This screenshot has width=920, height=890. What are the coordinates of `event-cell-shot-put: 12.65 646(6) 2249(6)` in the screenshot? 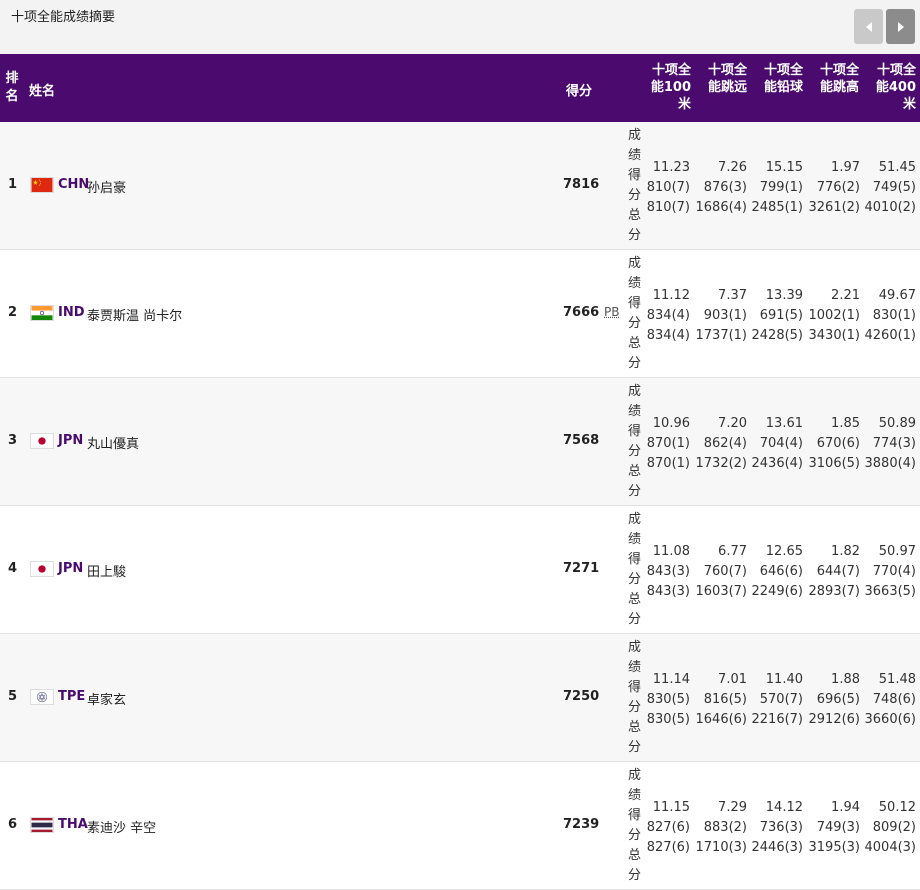 It's located at (773, 572).